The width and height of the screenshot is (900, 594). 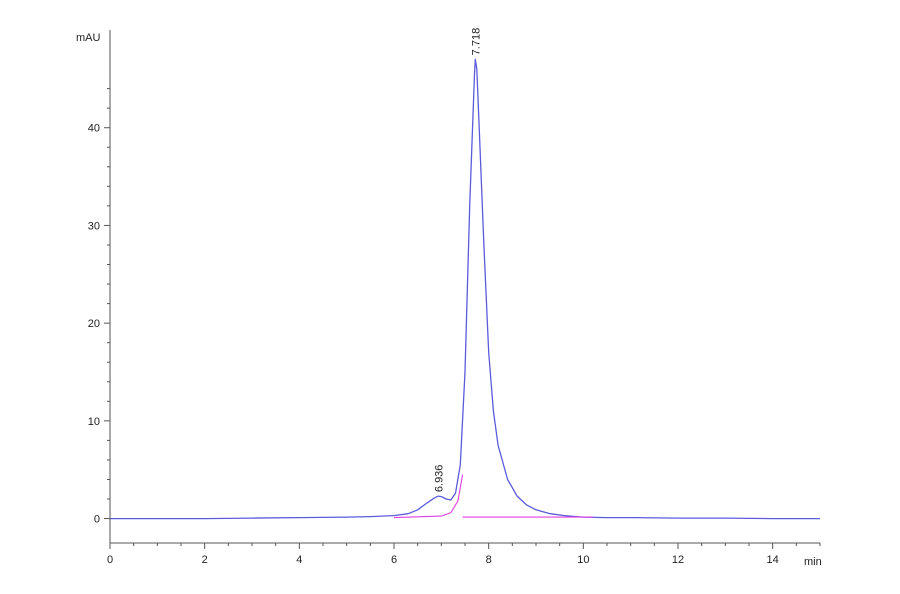 What do you see at coordinates (813, 562) in the screenshot?
I see `x-axis-unit: min` at bounding box center [813, 562].